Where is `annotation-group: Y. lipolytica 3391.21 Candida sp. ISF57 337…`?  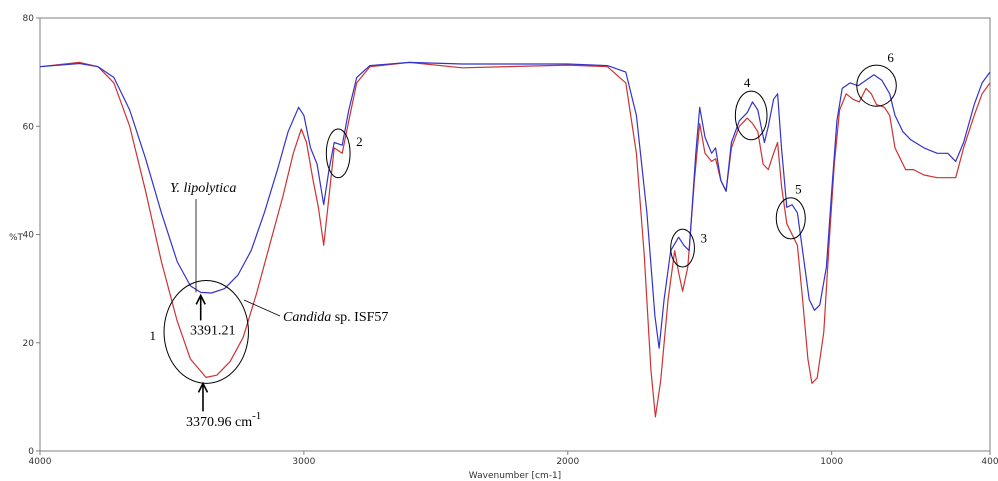 annotation-group: Y. lipolytica 3391.21 Candida sp. ISF57 337… is located at coordinates (279, 305).